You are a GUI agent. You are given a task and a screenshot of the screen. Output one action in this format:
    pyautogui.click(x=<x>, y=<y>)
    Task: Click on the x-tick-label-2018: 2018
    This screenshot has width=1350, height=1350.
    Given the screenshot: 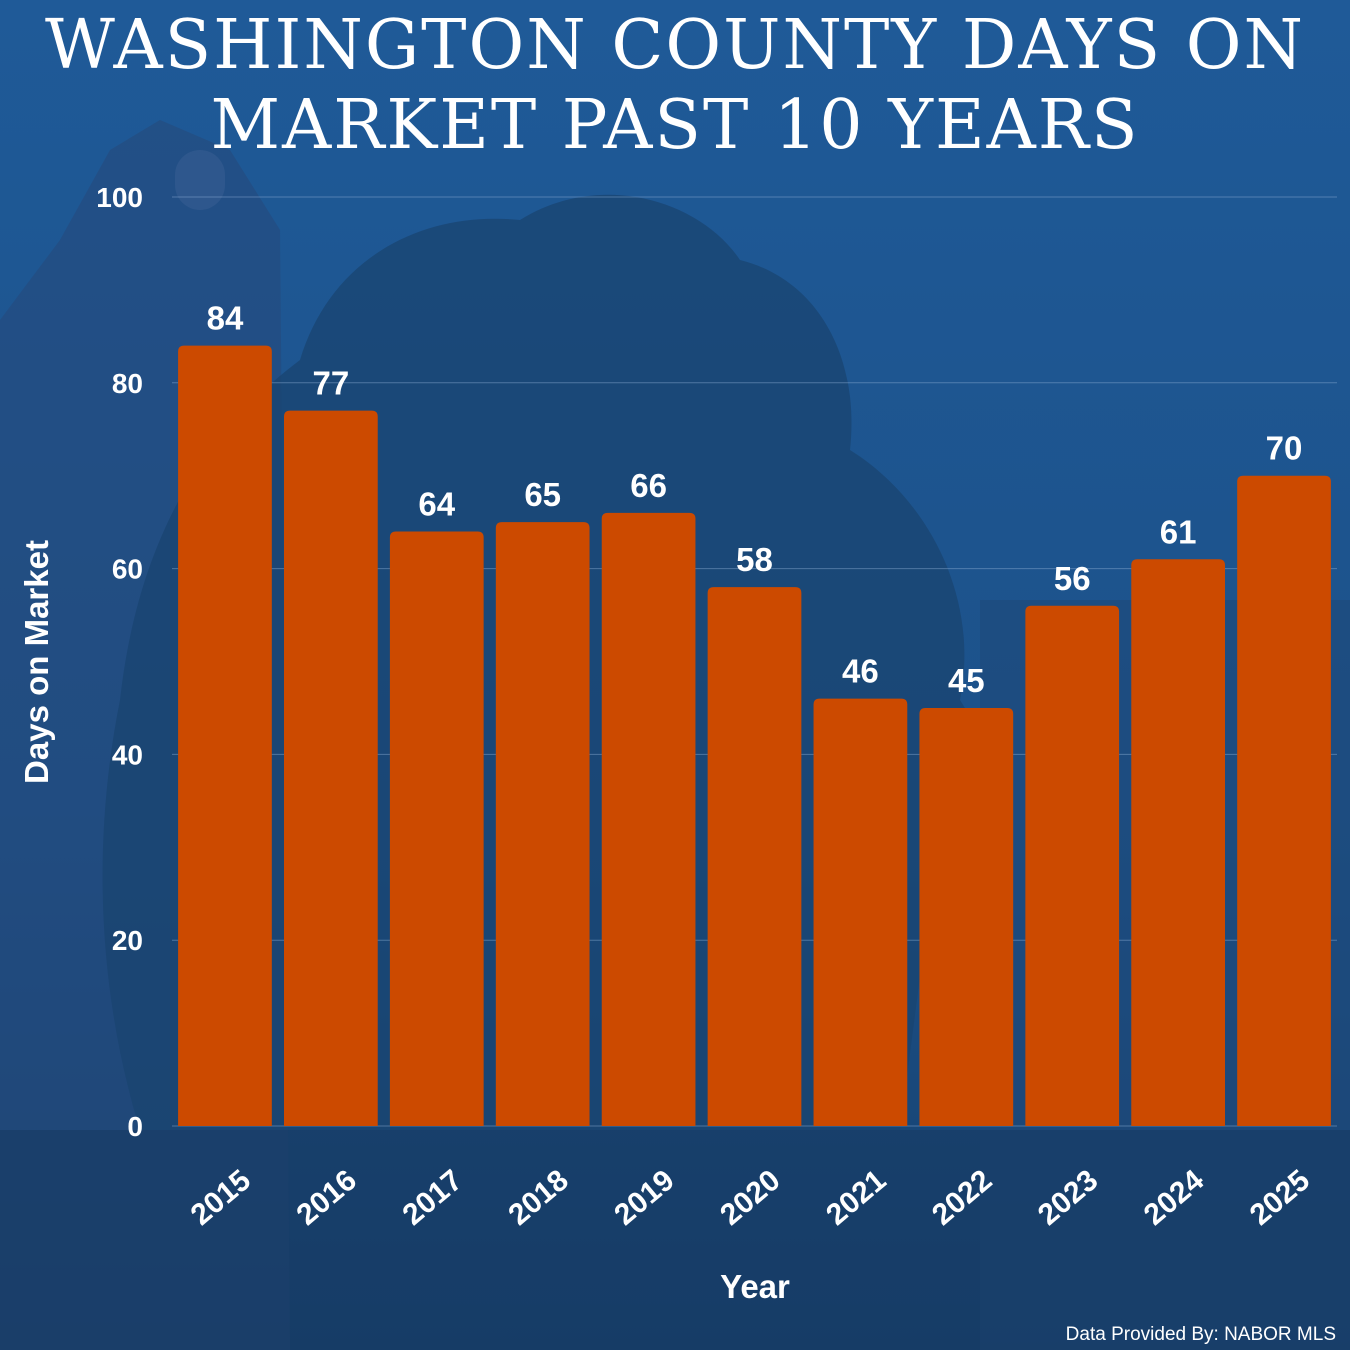 What is the action you would take?
    pyautogui.click(x=538, y=1198)
    